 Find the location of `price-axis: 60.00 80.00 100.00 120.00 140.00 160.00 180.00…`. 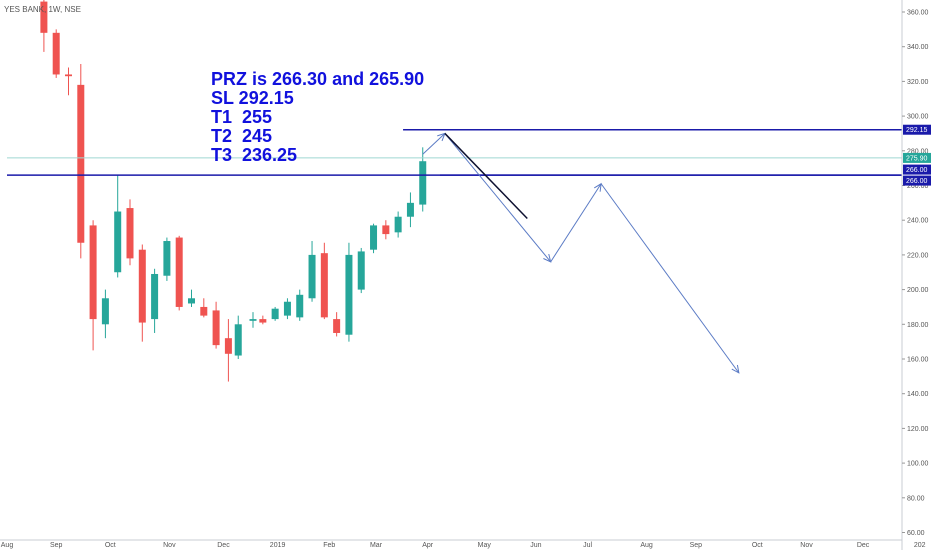

price-axis: 60.00 80.00 100.00 120.00 140.00 160.00 180.00… is located at coordinates (916, 275).